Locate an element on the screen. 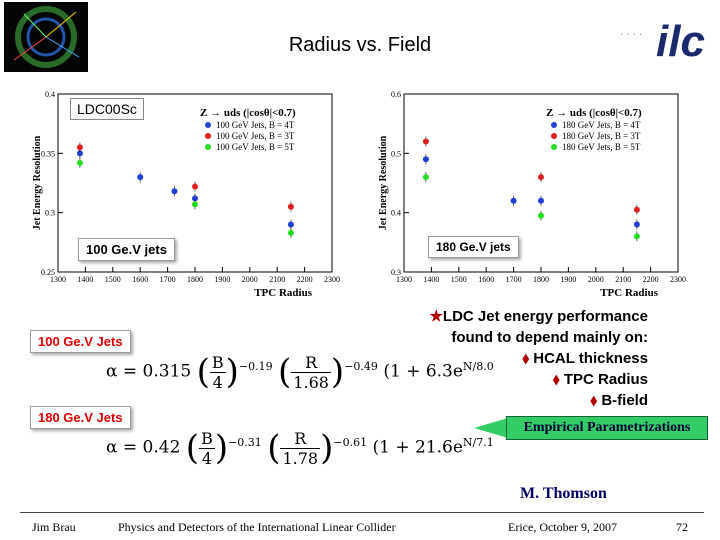 The width and height of the screenshot is (720, 540). bullet-item: ⬧ HCAL thickness is located at coordinates (585, 358).